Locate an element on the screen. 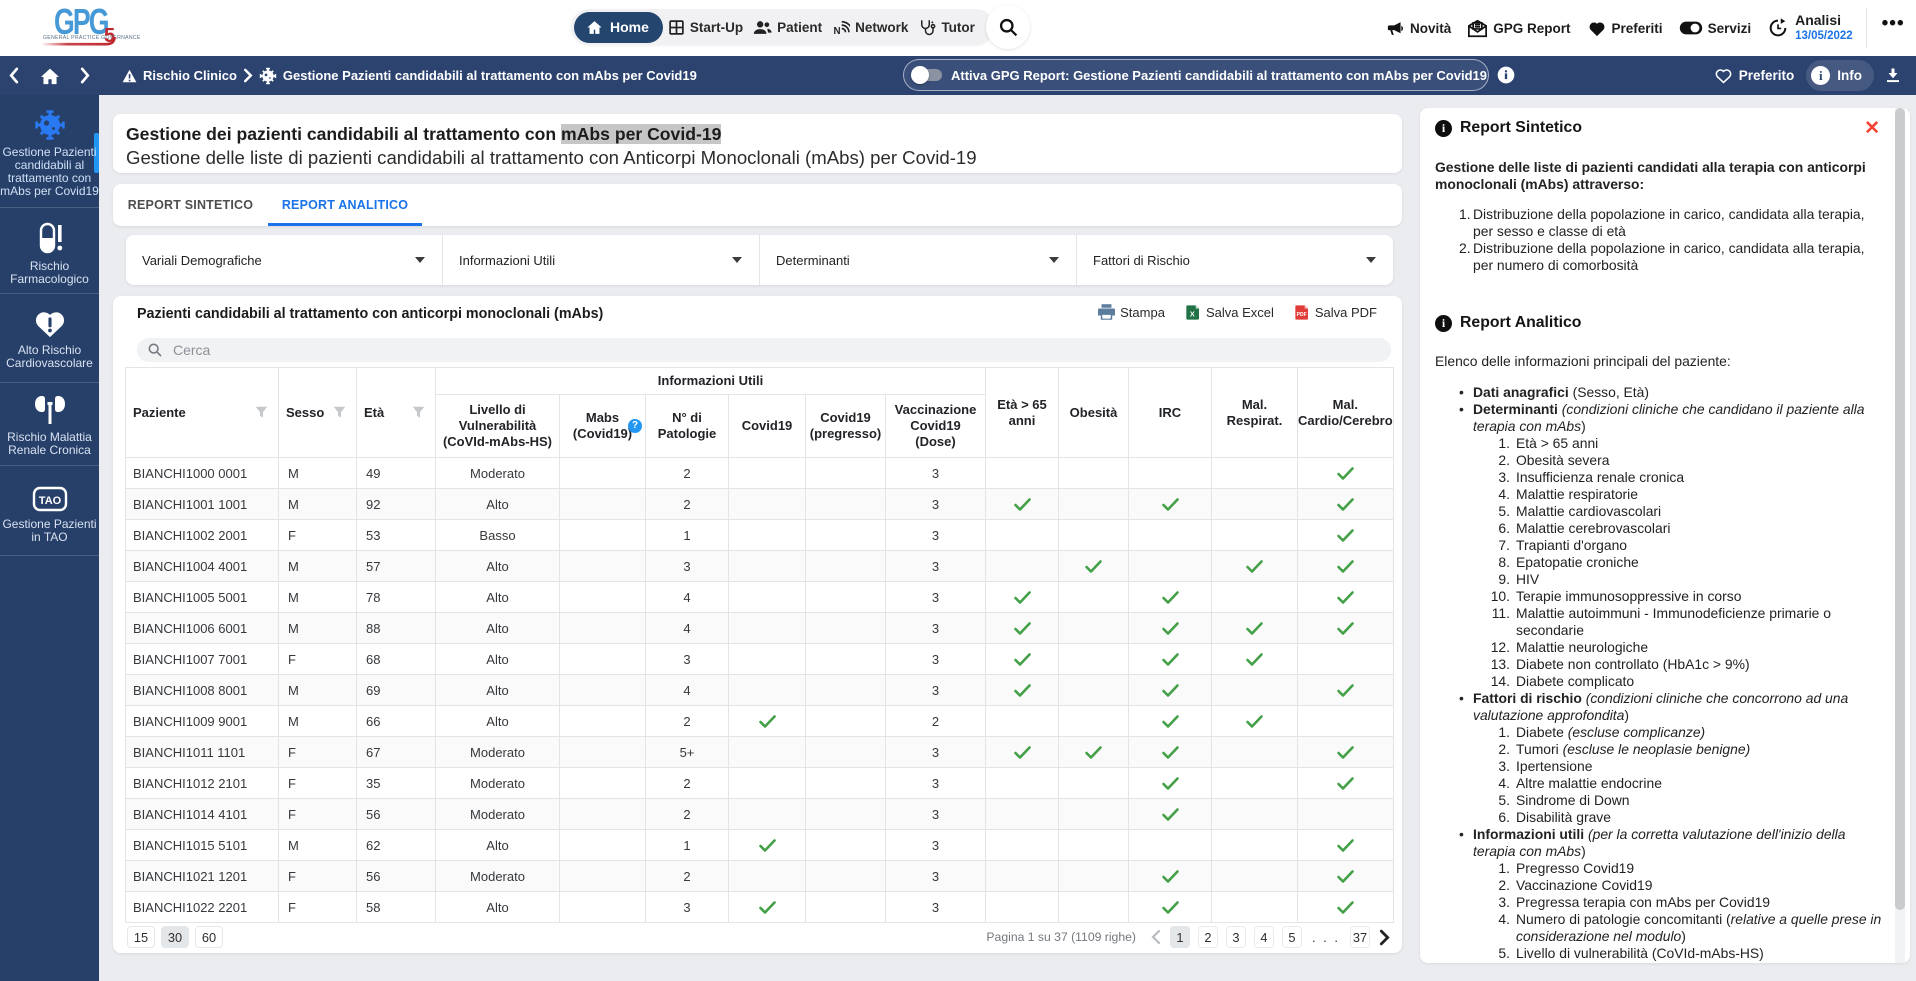  svg-text: X is located at coordinates (1192, 314).